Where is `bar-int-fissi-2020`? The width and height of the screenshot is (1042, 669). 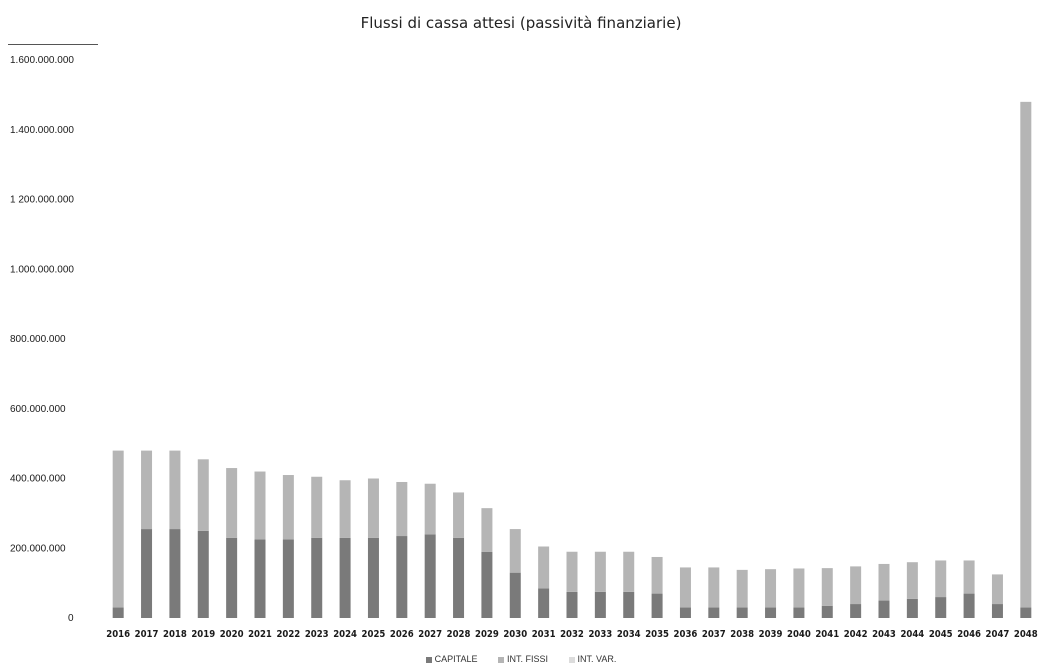 bar-int-fissi-2020 is located at coordinates (232, 503).